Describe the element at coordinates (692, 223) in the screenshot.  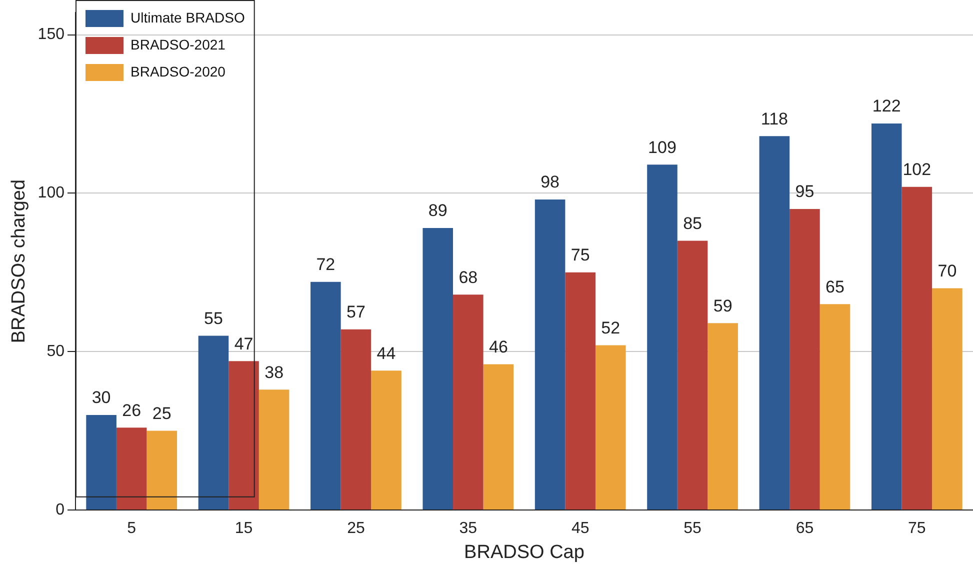
I see `data-label: 85` at that location.